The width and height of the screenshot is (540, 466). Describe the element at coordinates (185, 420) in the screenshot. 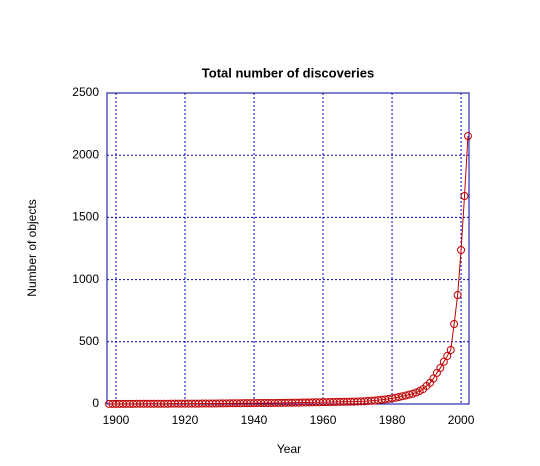

I see `x-tick-label: 1920` at that location.